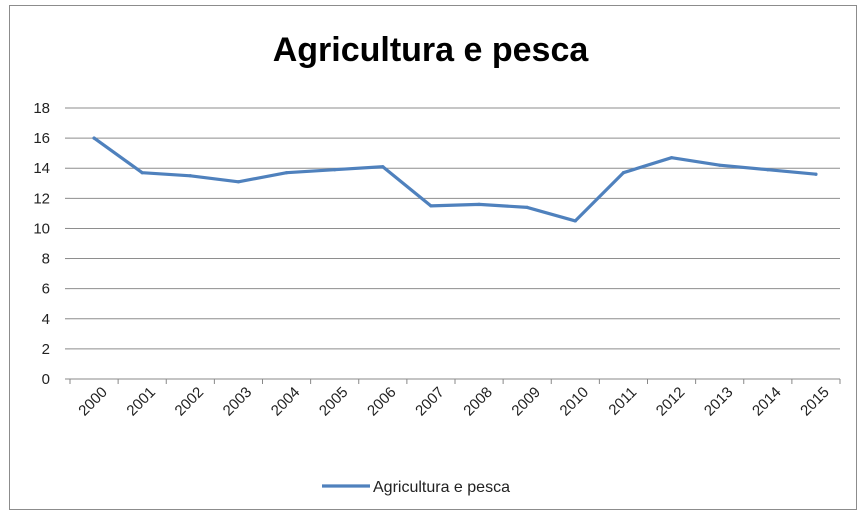 The width and height of the screenshot is (861, 516). What do you see at coordinates (41, 108) in the screenshot?
I see `y-tick-label: 18` at bounding box center [41, 108].